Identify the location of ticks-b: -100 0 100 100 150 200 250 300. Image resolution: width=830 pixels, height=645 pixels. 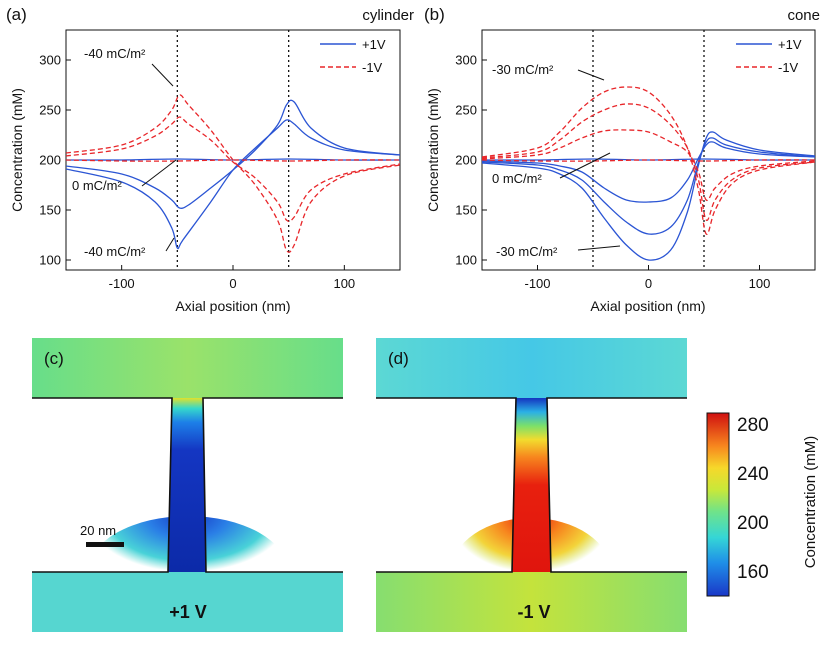
(612, 172).